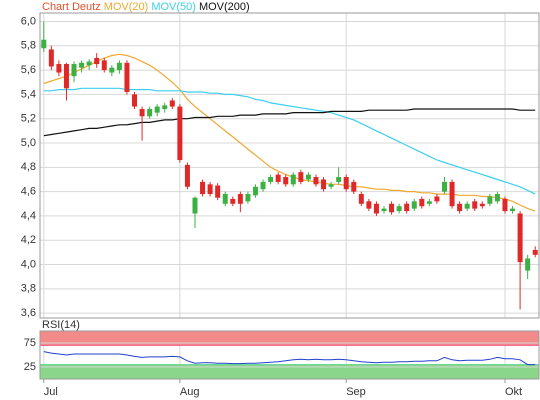 This screenshot has height=400, width=540. I want to click on chart-title: Chart Deutz, so click(71, 7).